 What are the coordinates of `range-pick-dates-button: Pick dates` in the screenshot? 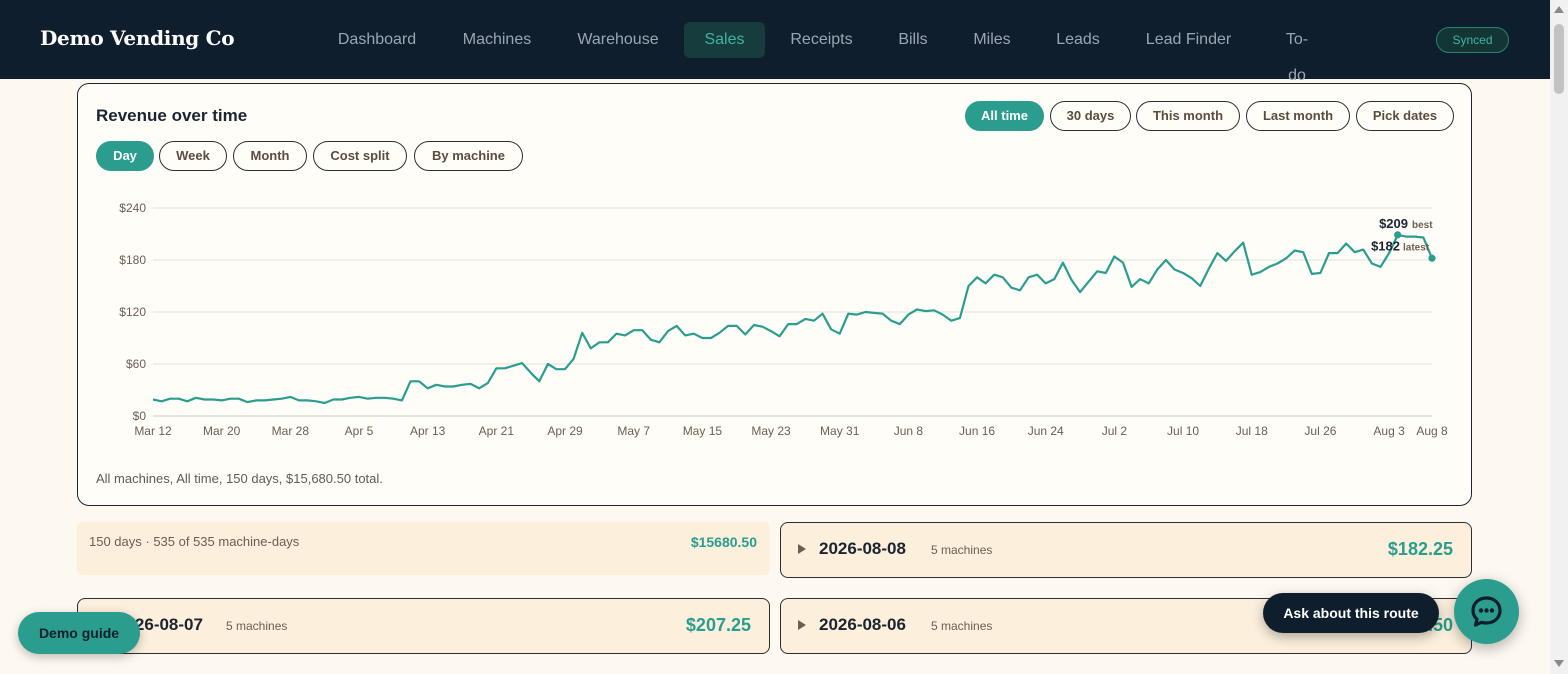 It's located at (1405, 116).